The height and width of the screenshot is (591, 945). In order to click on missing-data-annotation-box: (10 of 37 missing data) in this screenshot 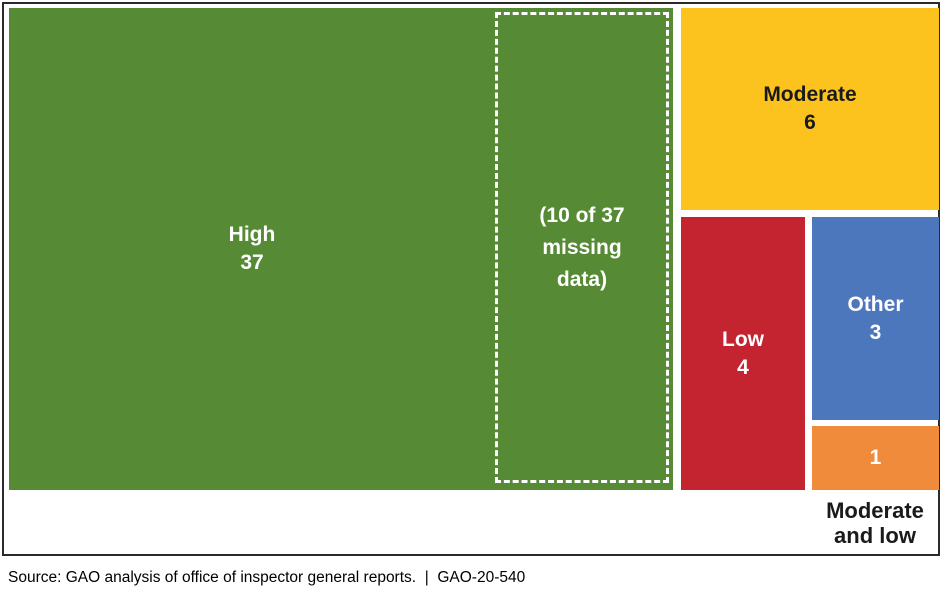, I will do `click(582, 247)`.